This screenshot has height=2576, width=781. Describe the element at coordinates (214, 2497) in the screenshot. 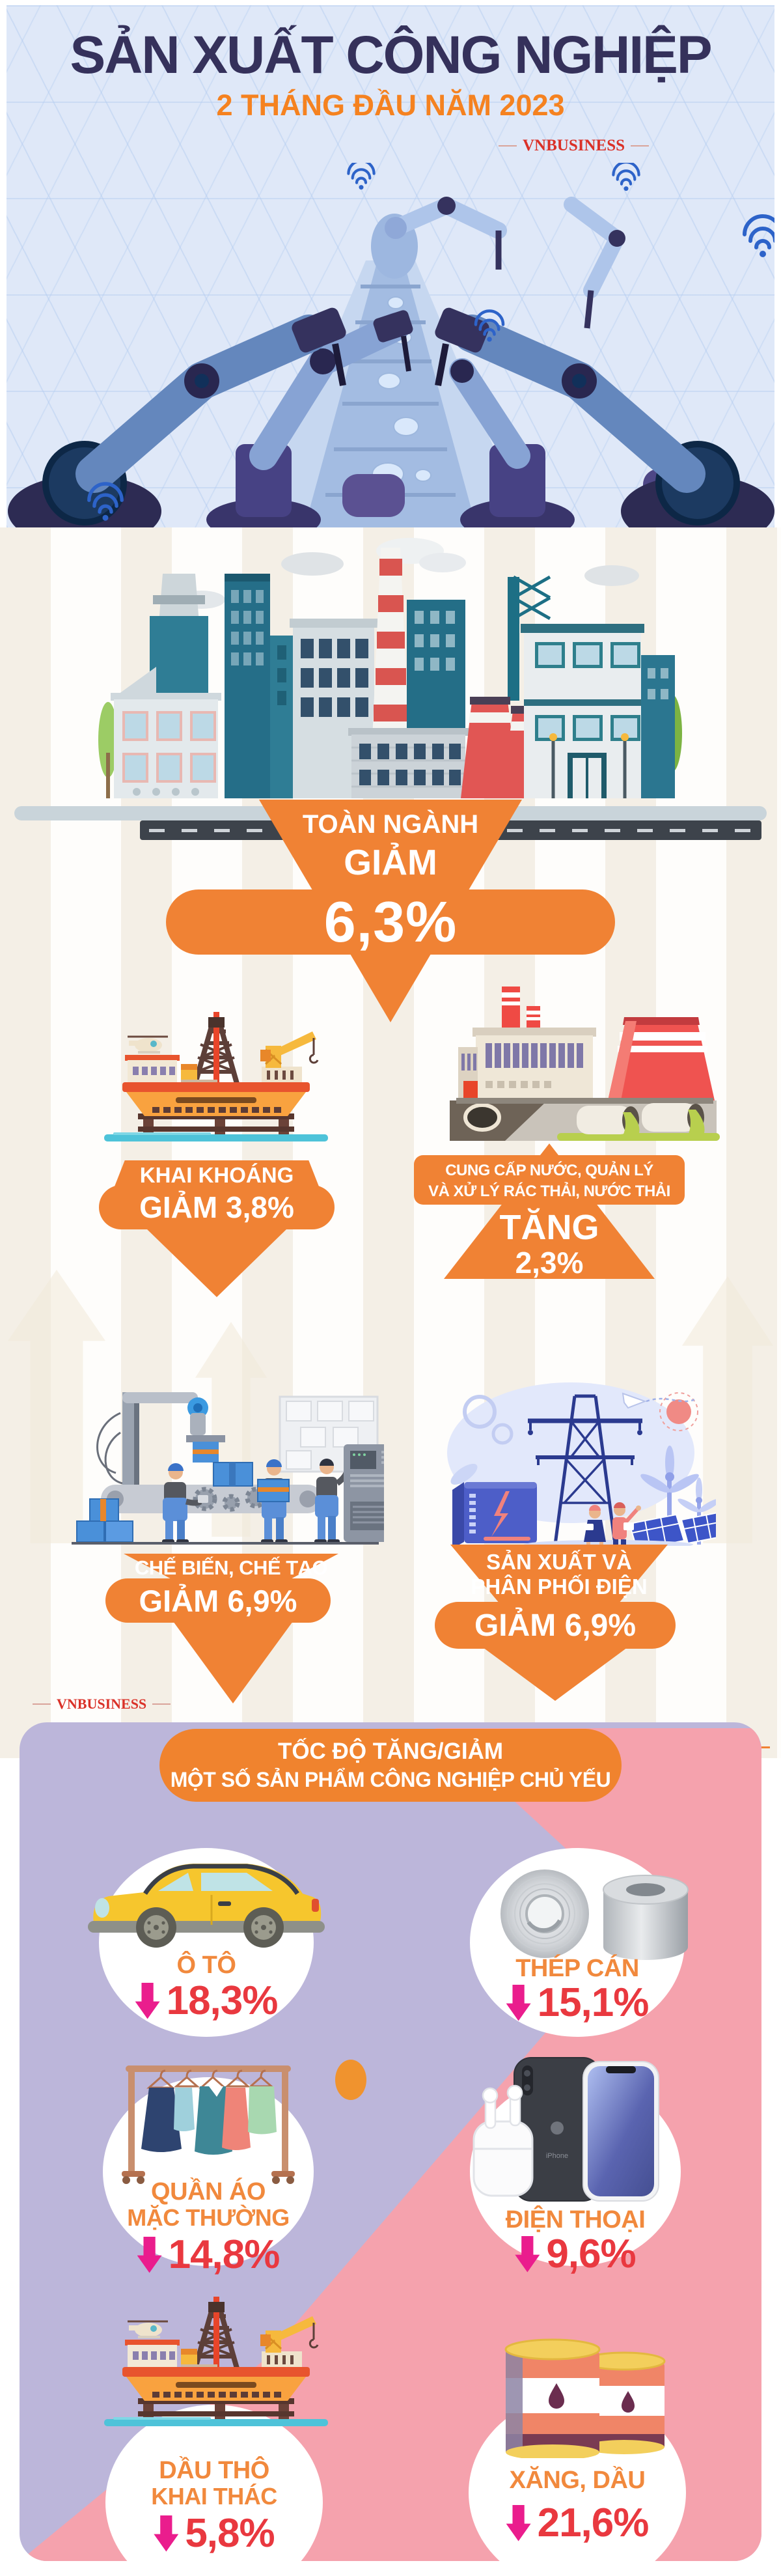

I see `crude-label-line2: KHAI THÁC` at that location.